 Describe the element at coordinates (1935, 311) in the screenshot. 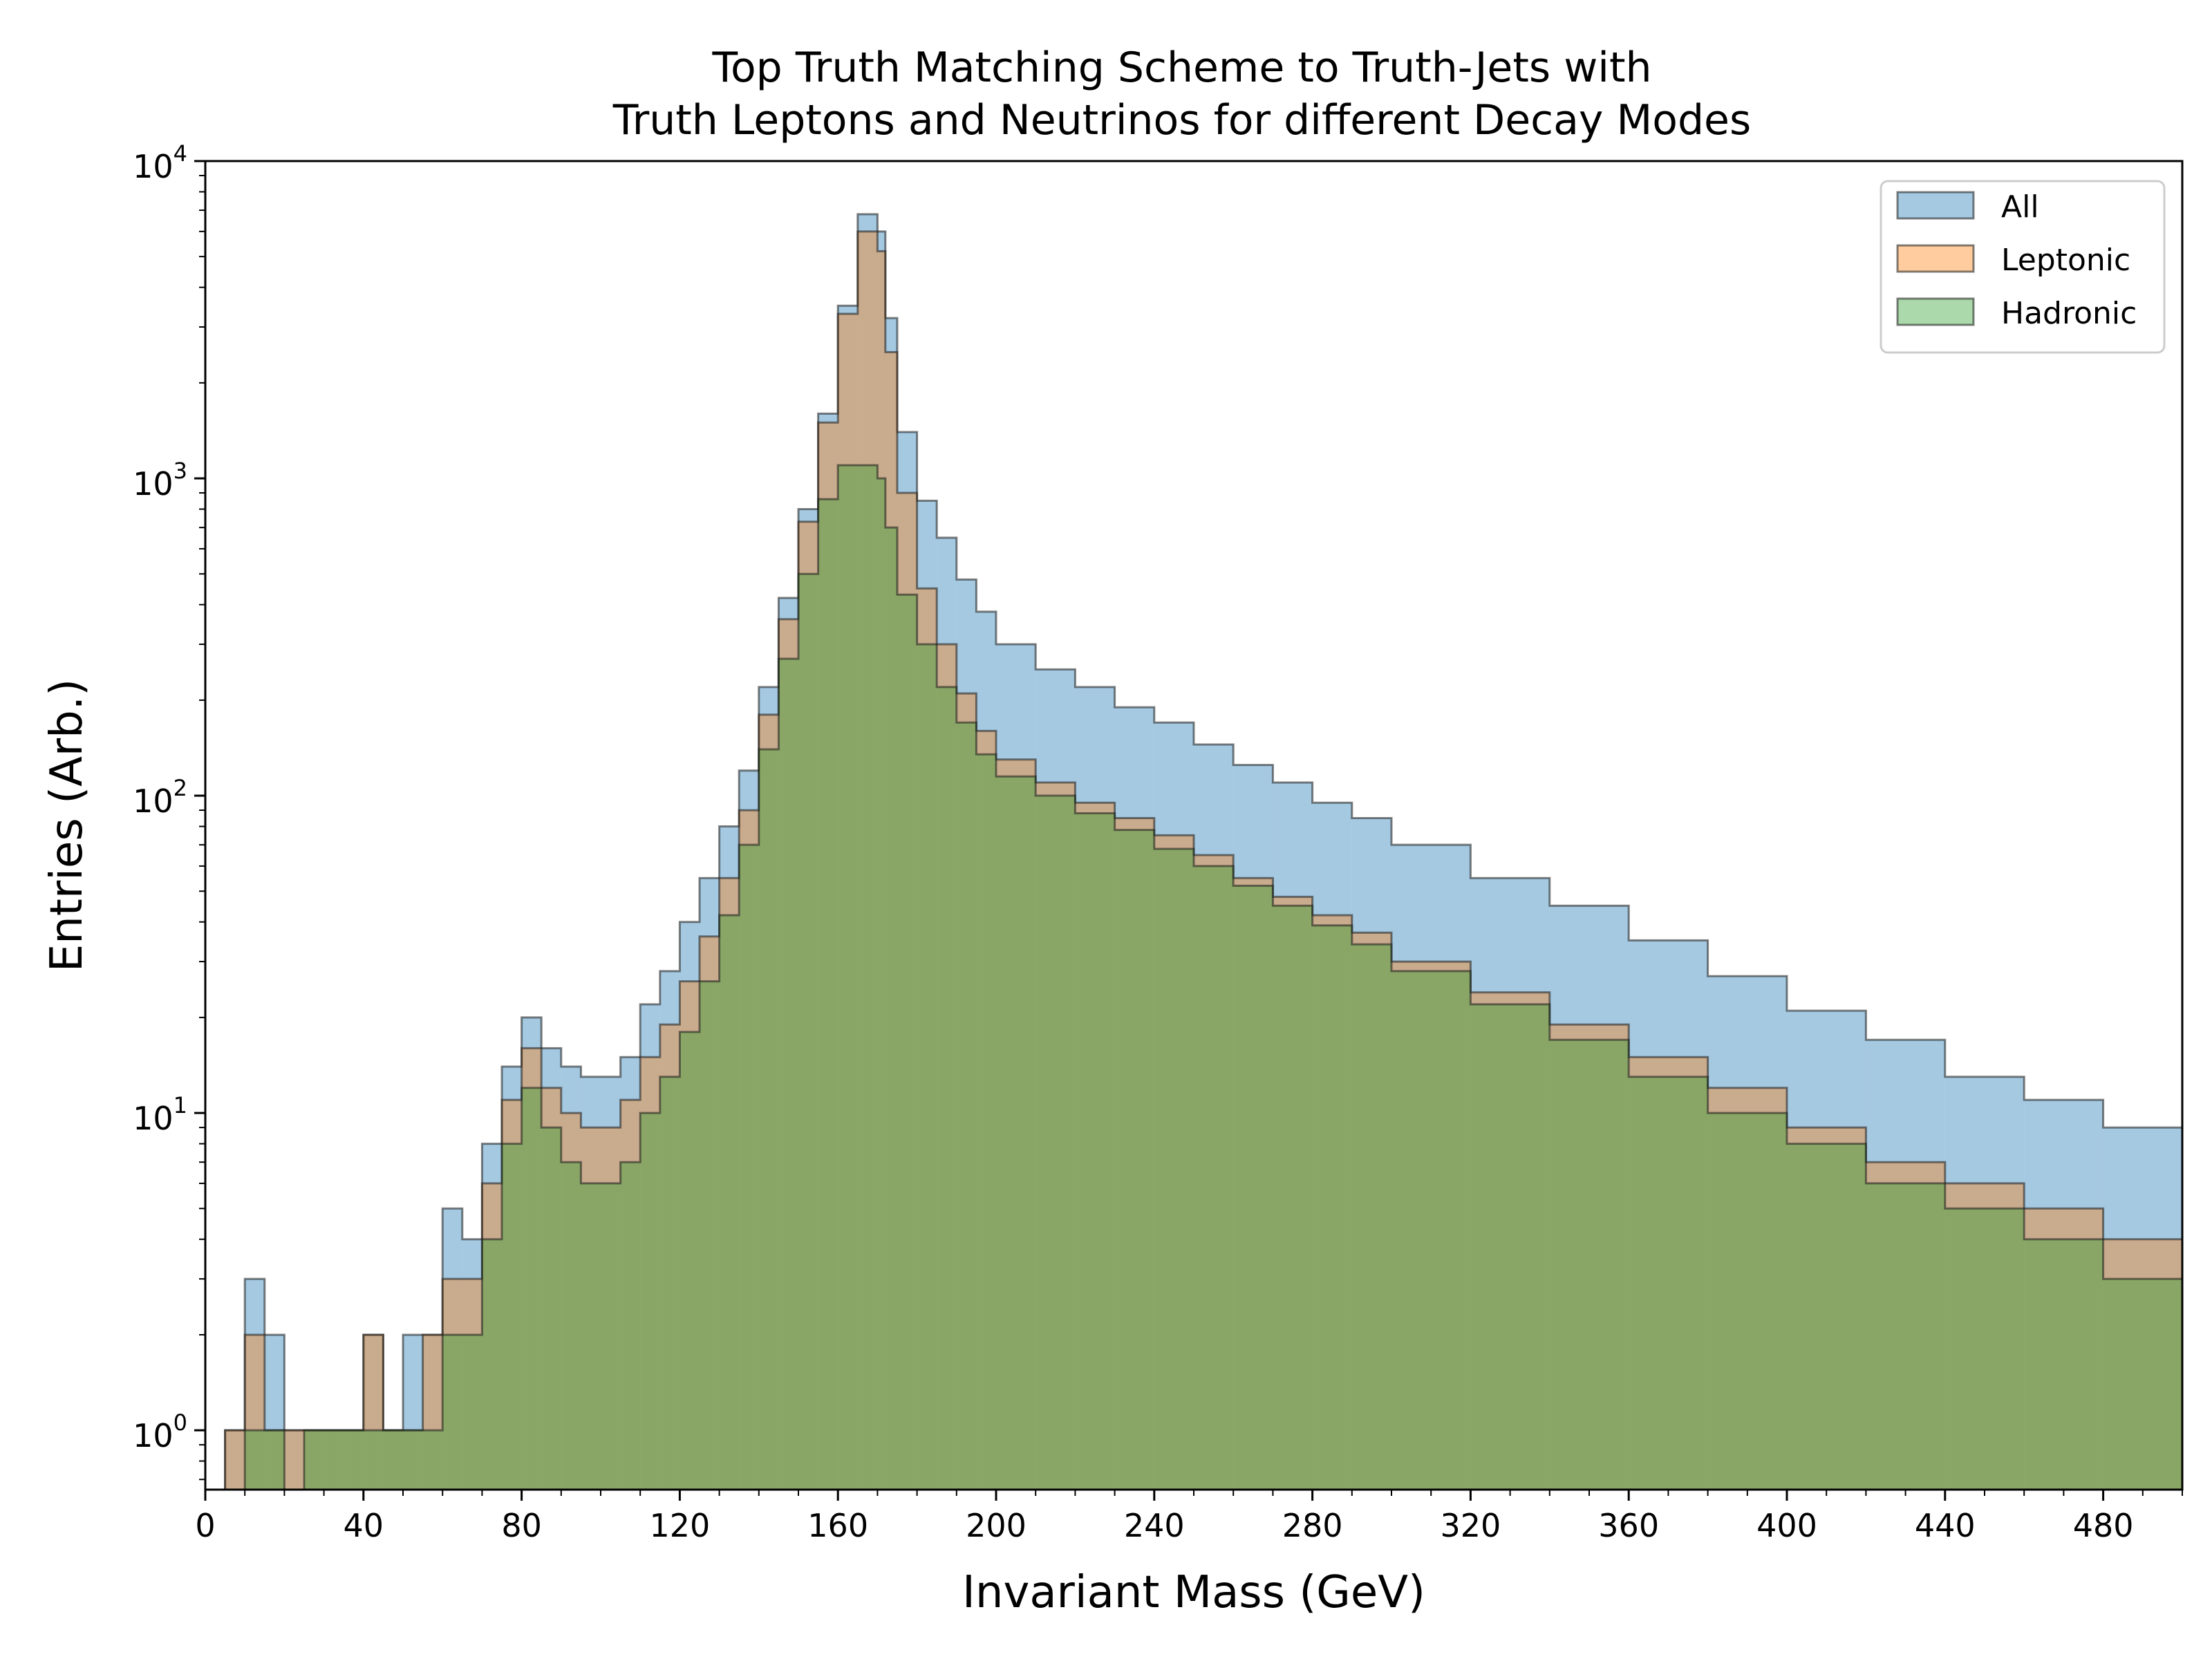

I see `legend-swatch-hadronic` at that location.